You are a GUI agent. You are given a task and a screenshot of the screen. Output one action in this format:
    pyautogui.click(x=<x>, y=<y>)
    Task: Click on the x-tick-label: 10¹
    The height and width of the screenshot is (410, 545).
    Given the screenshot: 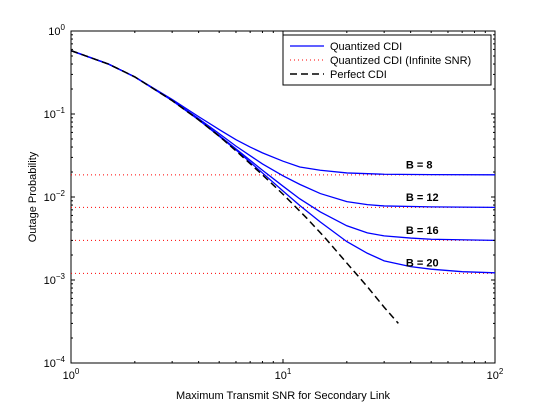 What is the action you would take?
    pyautogui.click(x=283, y=374)
    